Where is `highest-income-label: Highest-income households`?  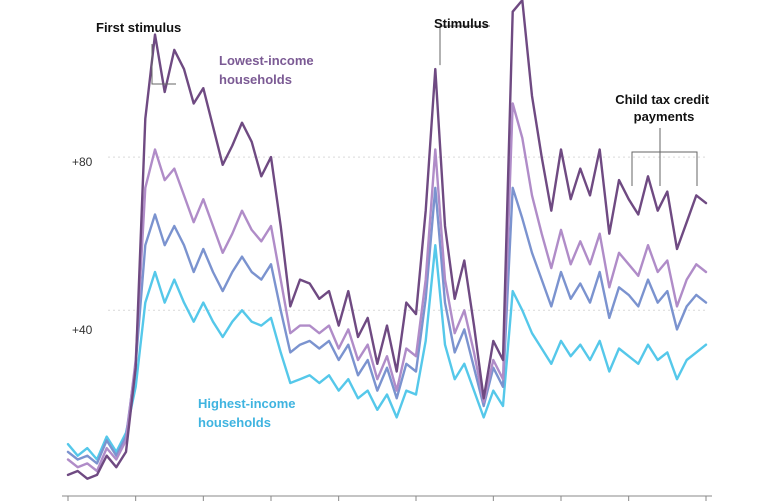
highest-income-label: Highest-income households is located at coordinates (248, 413).